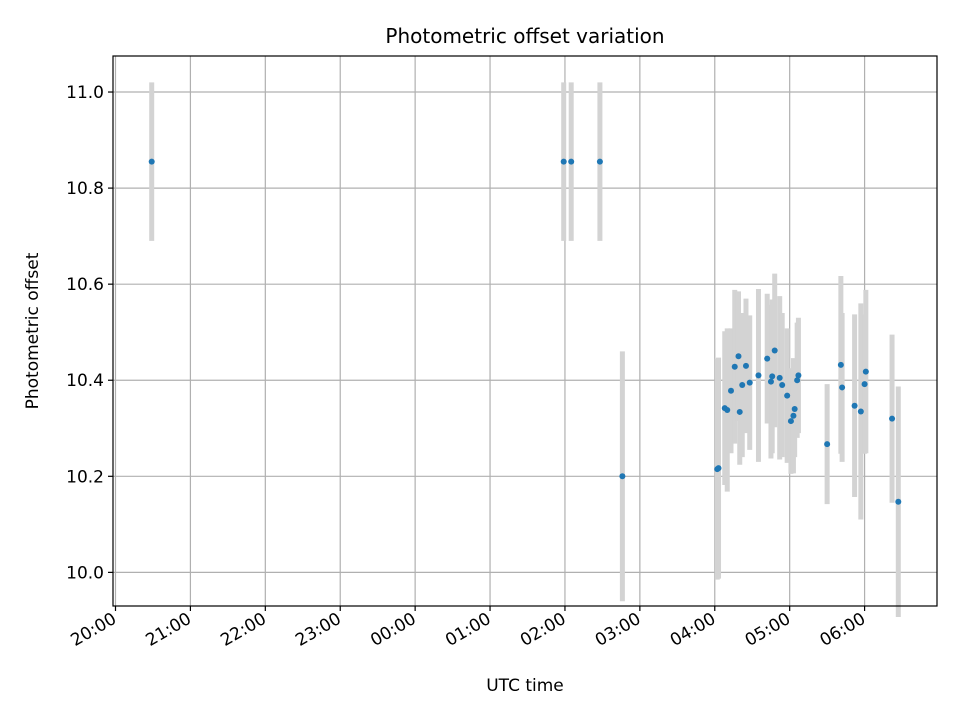 Image resolution: width=960 pixels, height=720 pixels. Describe the element at coordinates (85, 381) in the screenshot. I see `y-tick-label: 10.4` at that location.